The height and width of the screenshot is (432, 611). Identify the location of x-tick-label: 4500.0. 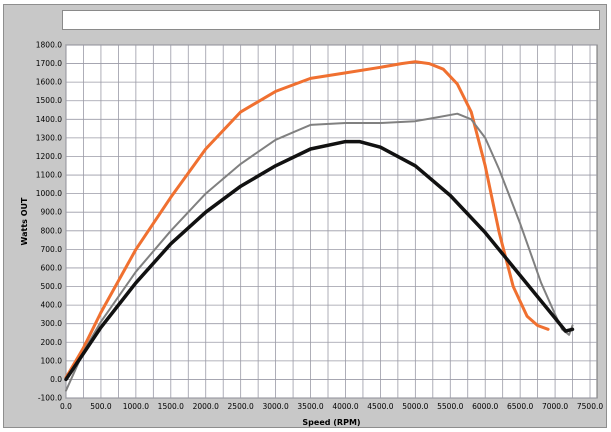
(380, 406).